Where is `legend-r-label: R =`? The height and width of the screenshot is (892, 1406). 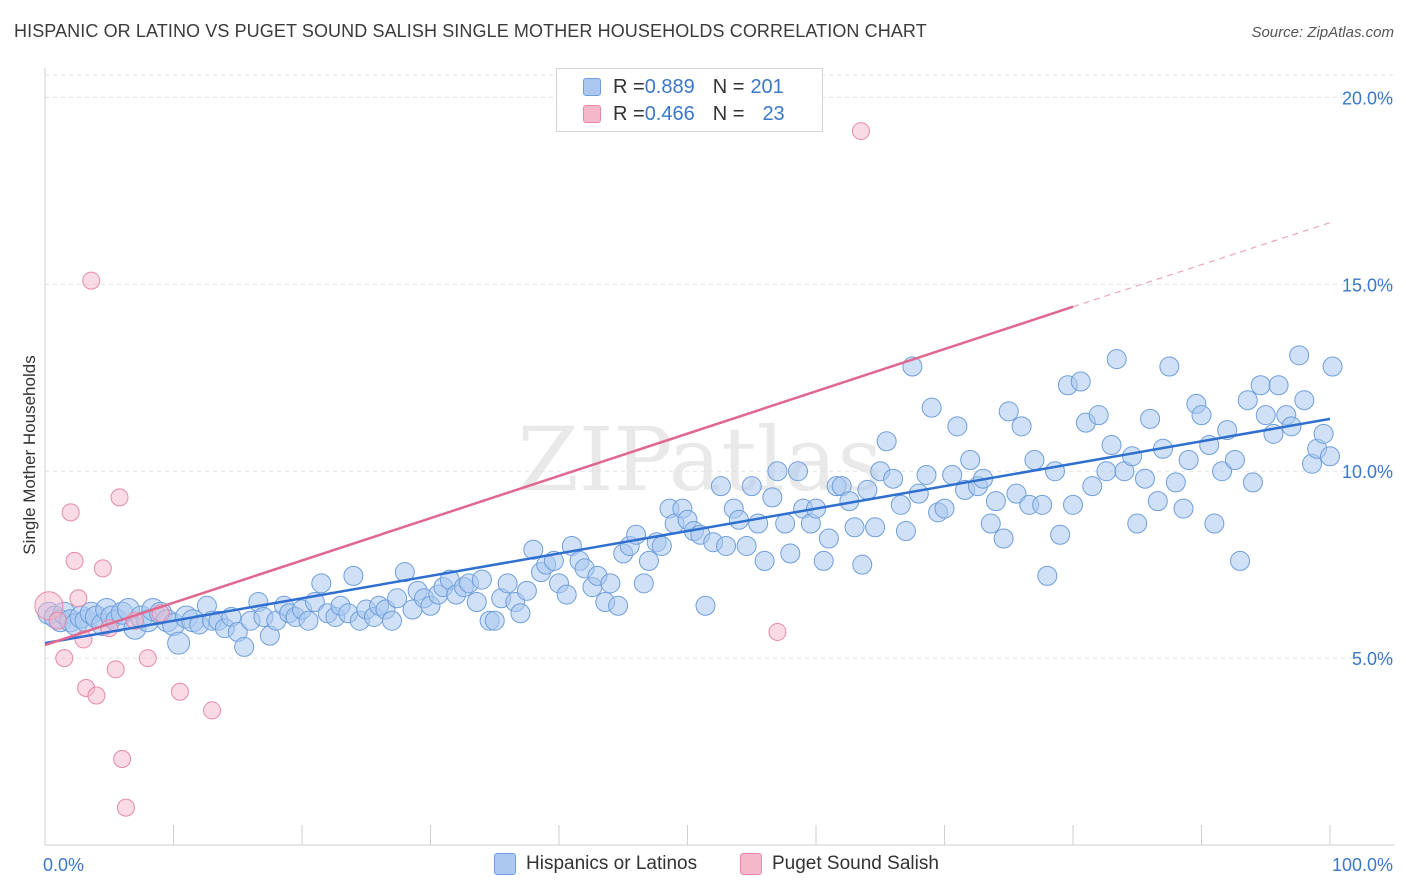
legend-r-label: R = is located at coordinates (629, 86).